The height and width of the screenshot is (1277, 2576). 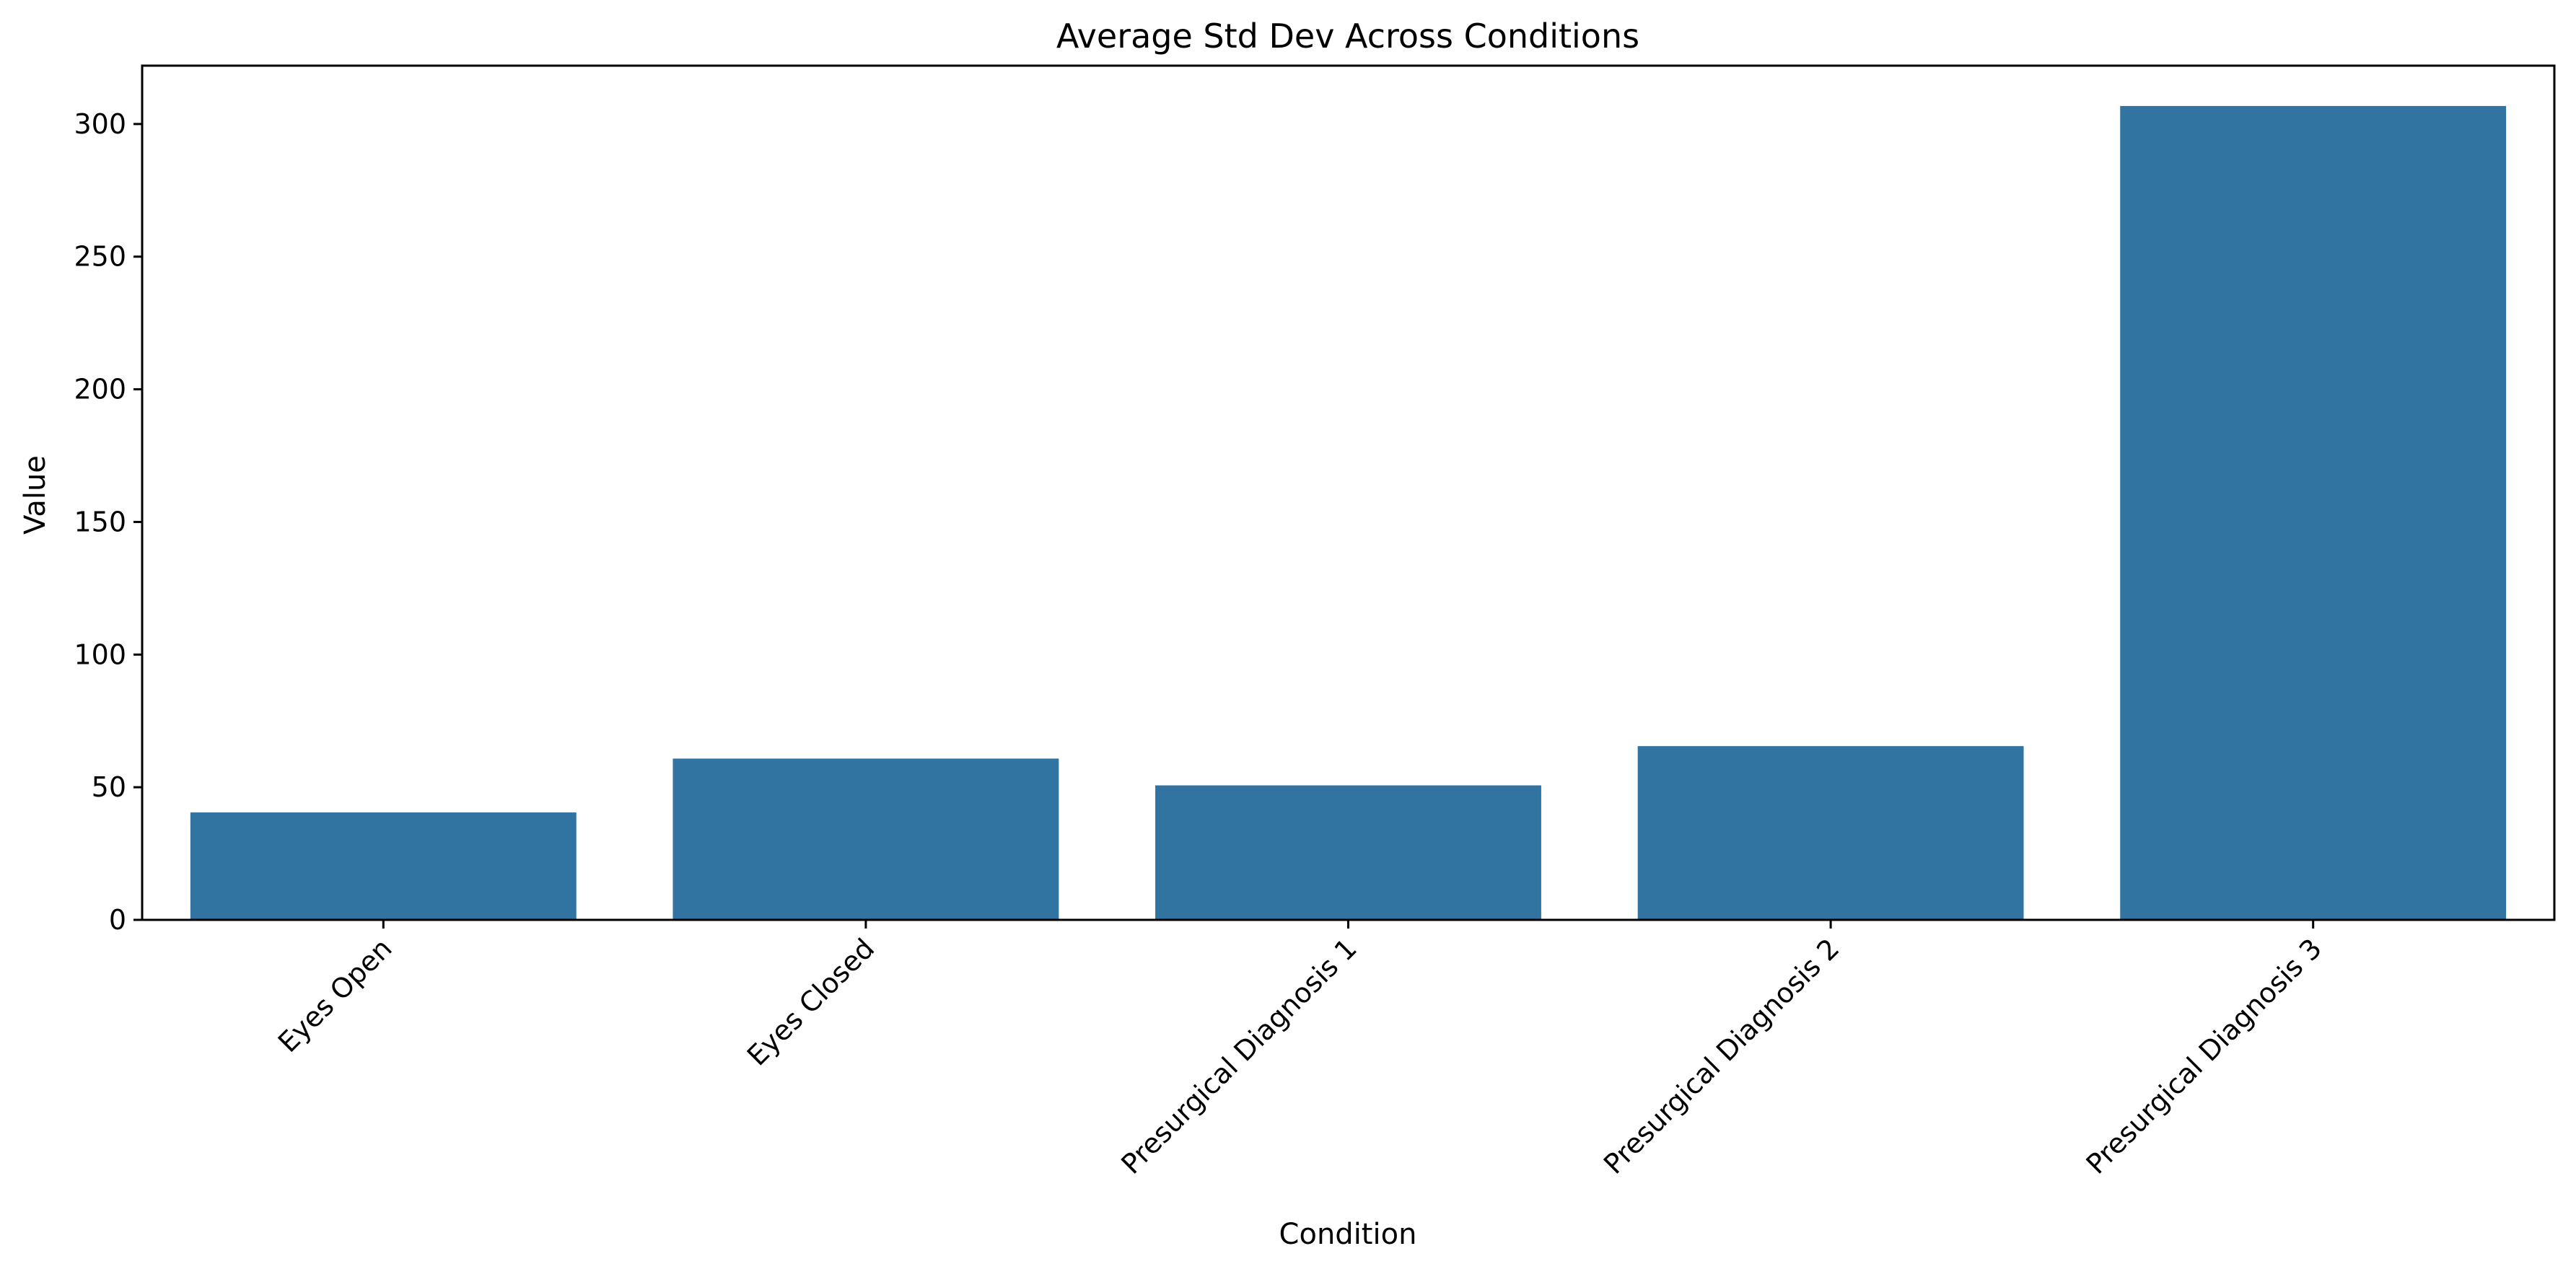 What do you see at coordinates (335, 995) in the screenshot?
I see `x-tick-label: Eyes Open` at bounding box center [335, 995].